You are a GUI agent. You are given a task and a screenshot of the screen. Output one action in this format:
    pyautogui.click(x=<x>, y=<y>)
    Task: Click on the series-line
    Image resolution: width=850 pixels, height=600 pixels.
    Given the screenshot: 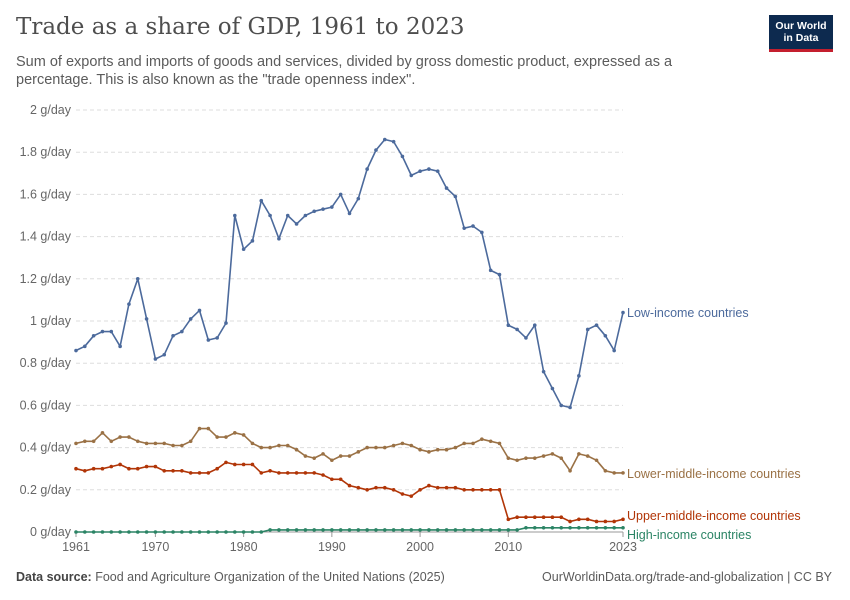 What is the action you would take?
    pyautogui.click(x=349, y=492)
    